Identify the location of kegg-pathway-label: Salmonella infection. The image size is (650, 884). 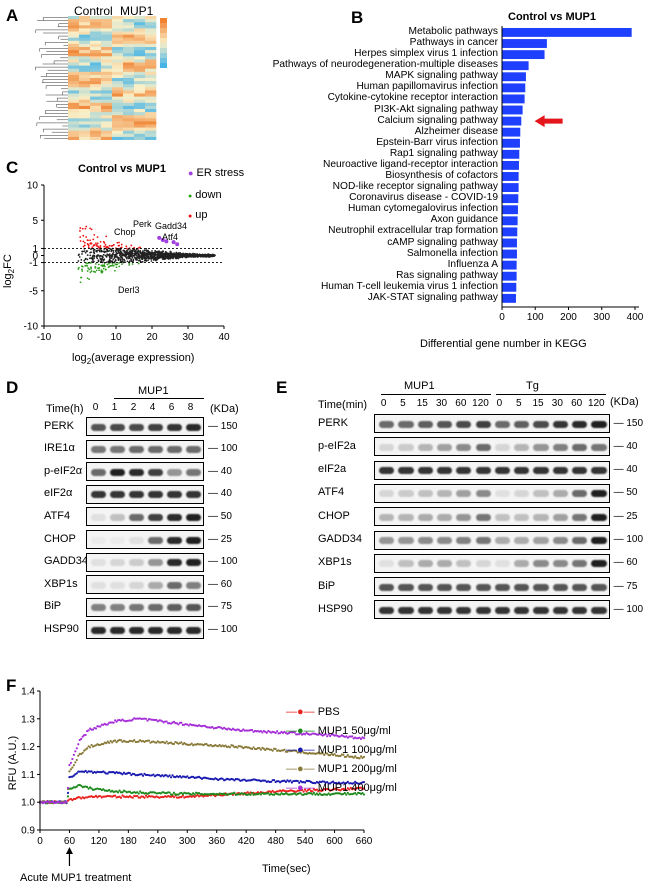
(452, 253).